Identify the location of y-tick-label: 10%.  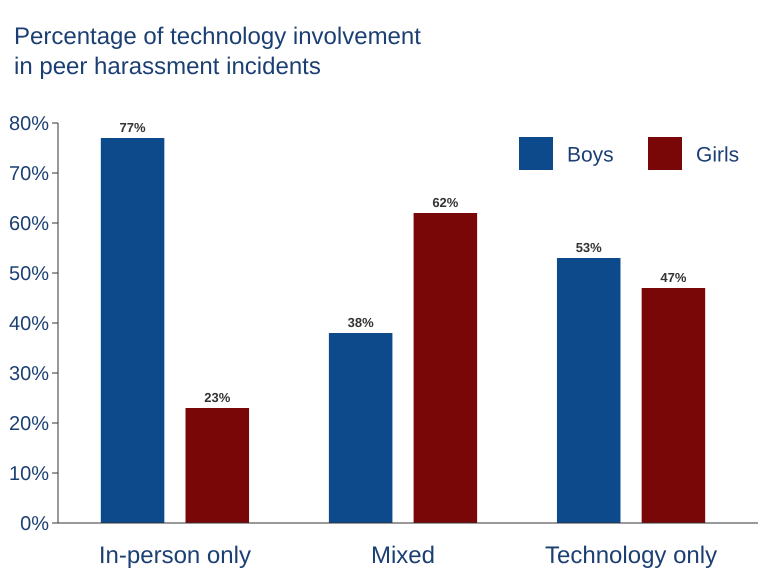
(29, 474).